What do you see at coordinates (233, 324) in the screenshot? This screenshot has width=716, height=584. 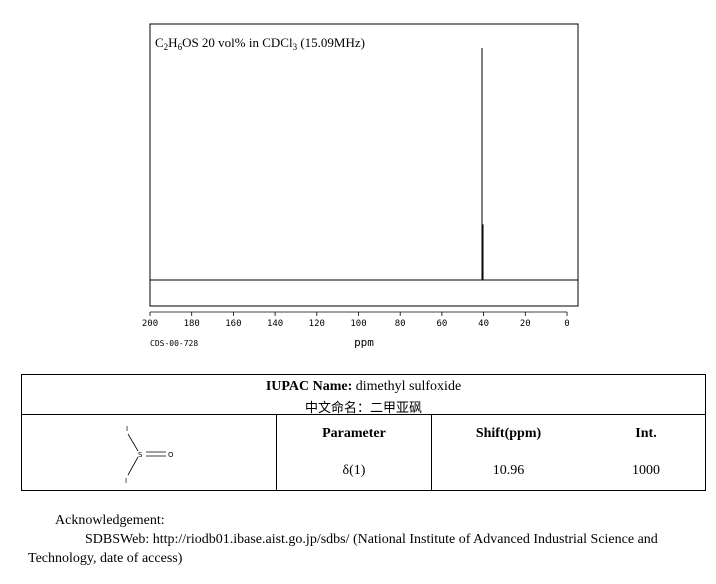 I see `x-tick-label: 160` at bounding box center [233, 324].